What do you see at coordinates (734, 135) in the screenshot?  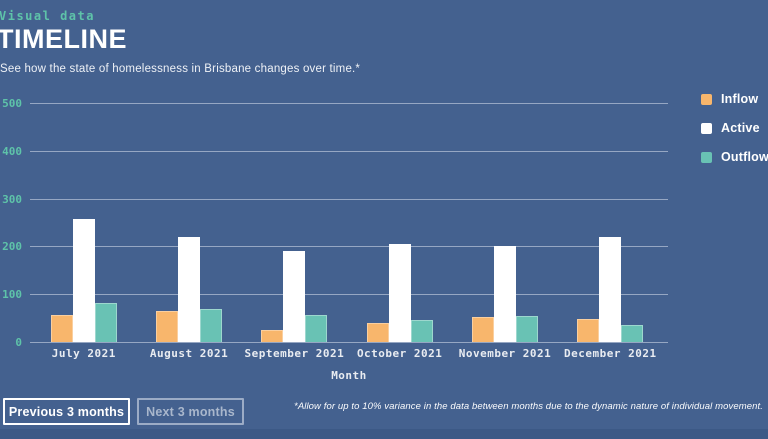 I see `chart-legend: Inflow Active Outflow` at bounding box center [734, 135].